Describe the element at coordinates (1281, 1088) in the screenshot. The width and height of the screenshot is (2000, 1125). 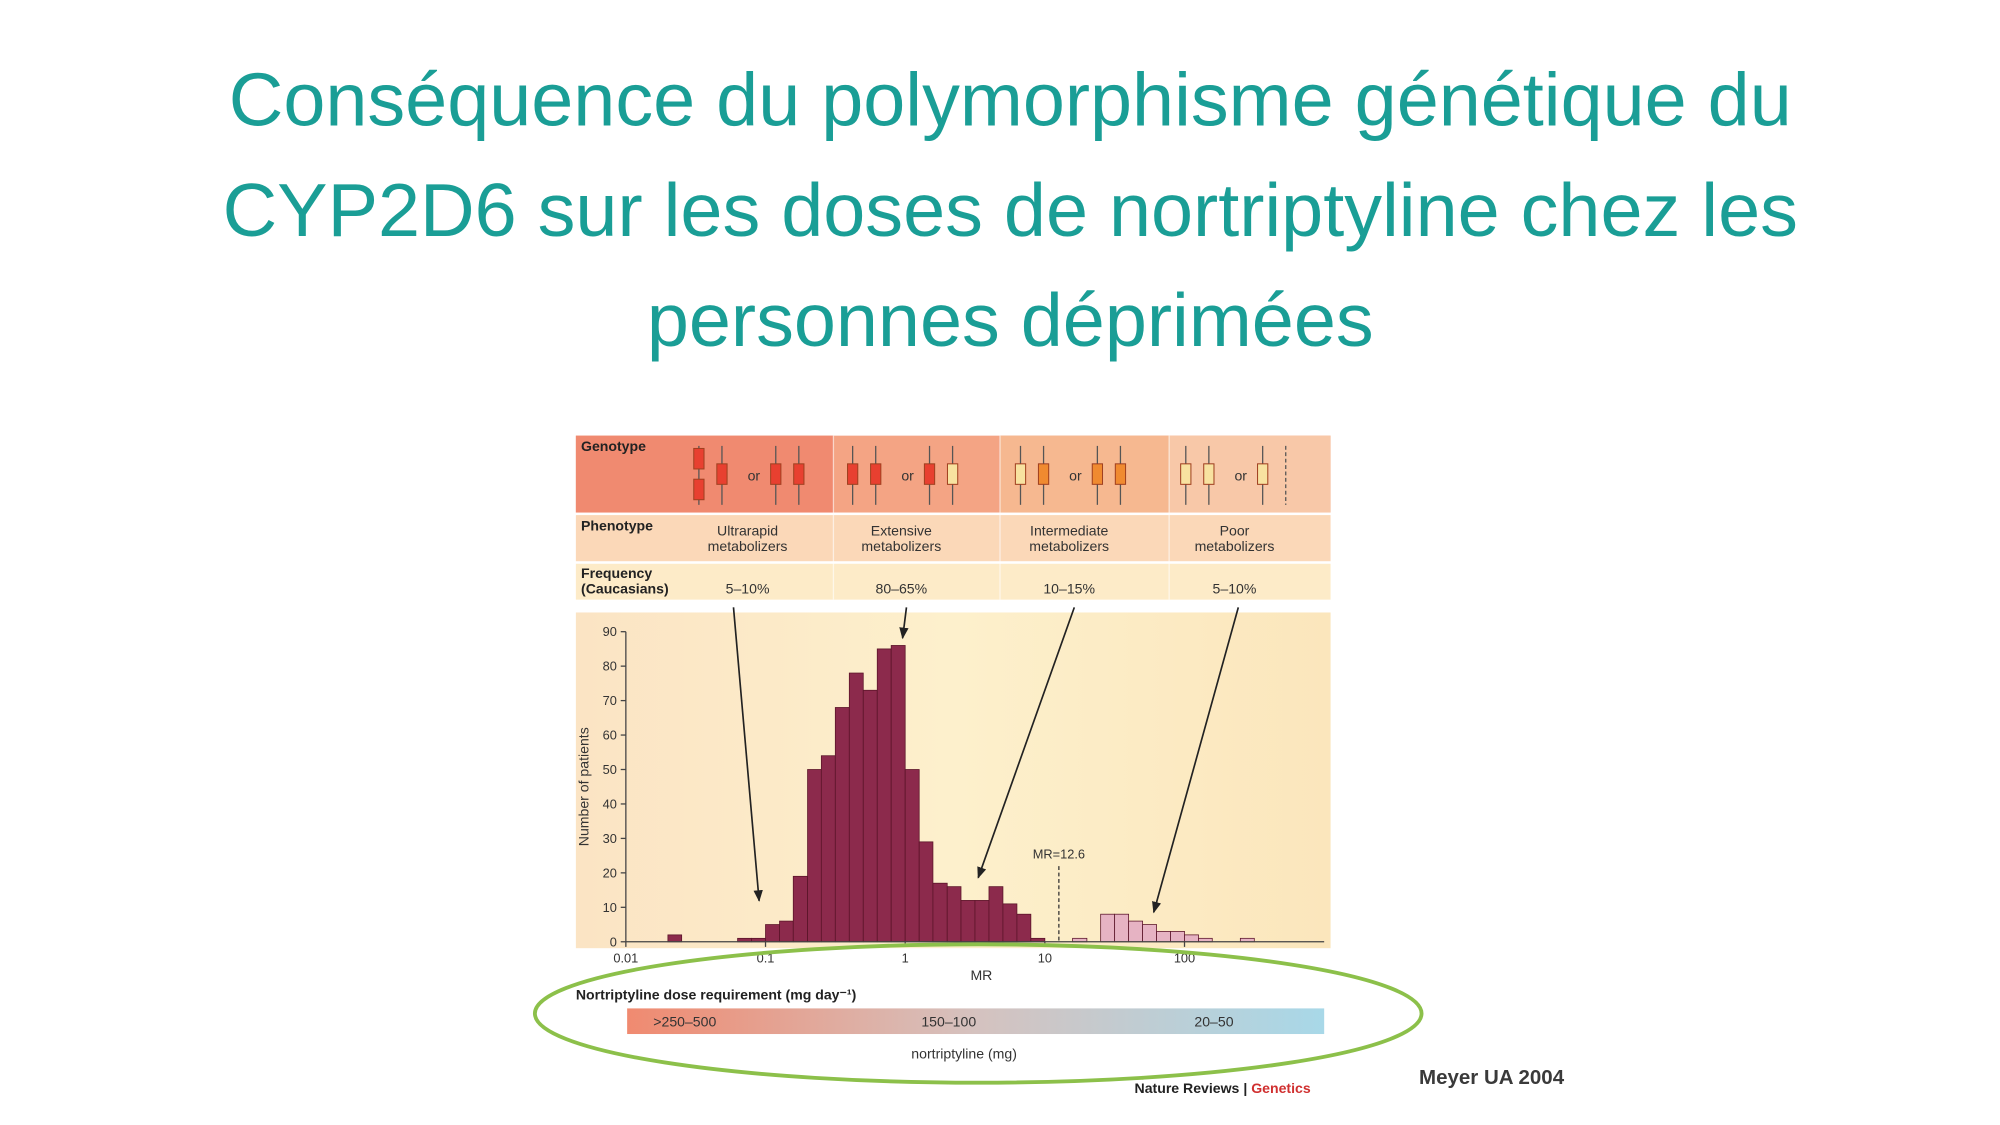
I see `journal: Genetics` at that location.